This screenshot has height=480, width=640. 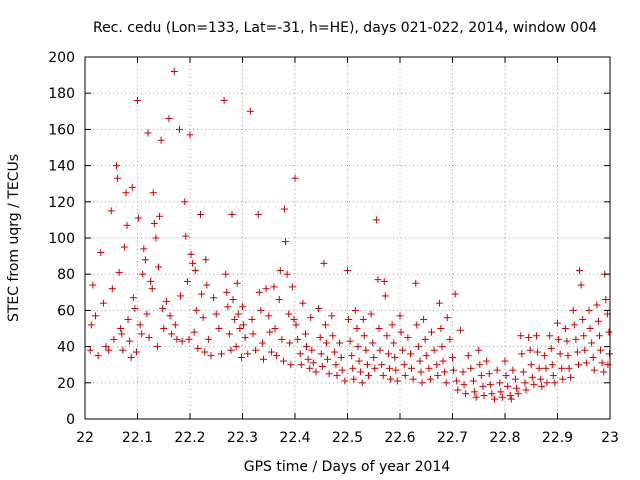 What do you see at coordinates (61, 94) in the screenshot?
I see `y-tick-label: 180` at bounding box center [61, 94].